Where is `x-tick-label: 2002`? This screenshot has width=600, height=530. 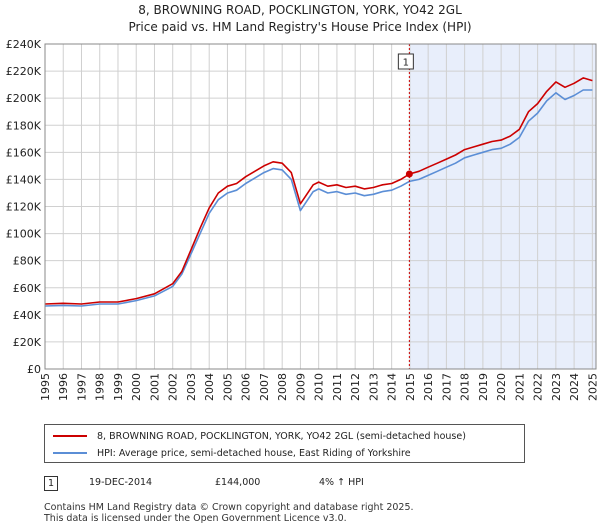 x-tick-label: 2002 is located at coordinates (173, 387).